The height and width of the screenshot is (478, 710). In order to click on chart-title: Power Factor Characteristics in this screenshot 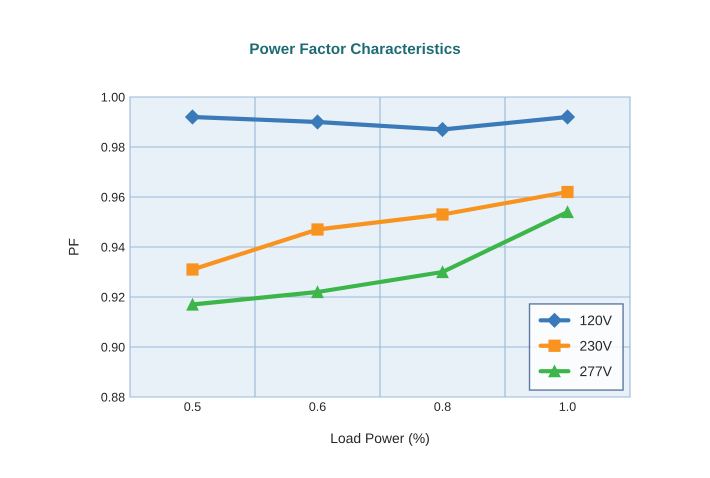, I will do `click(355, 48)`.